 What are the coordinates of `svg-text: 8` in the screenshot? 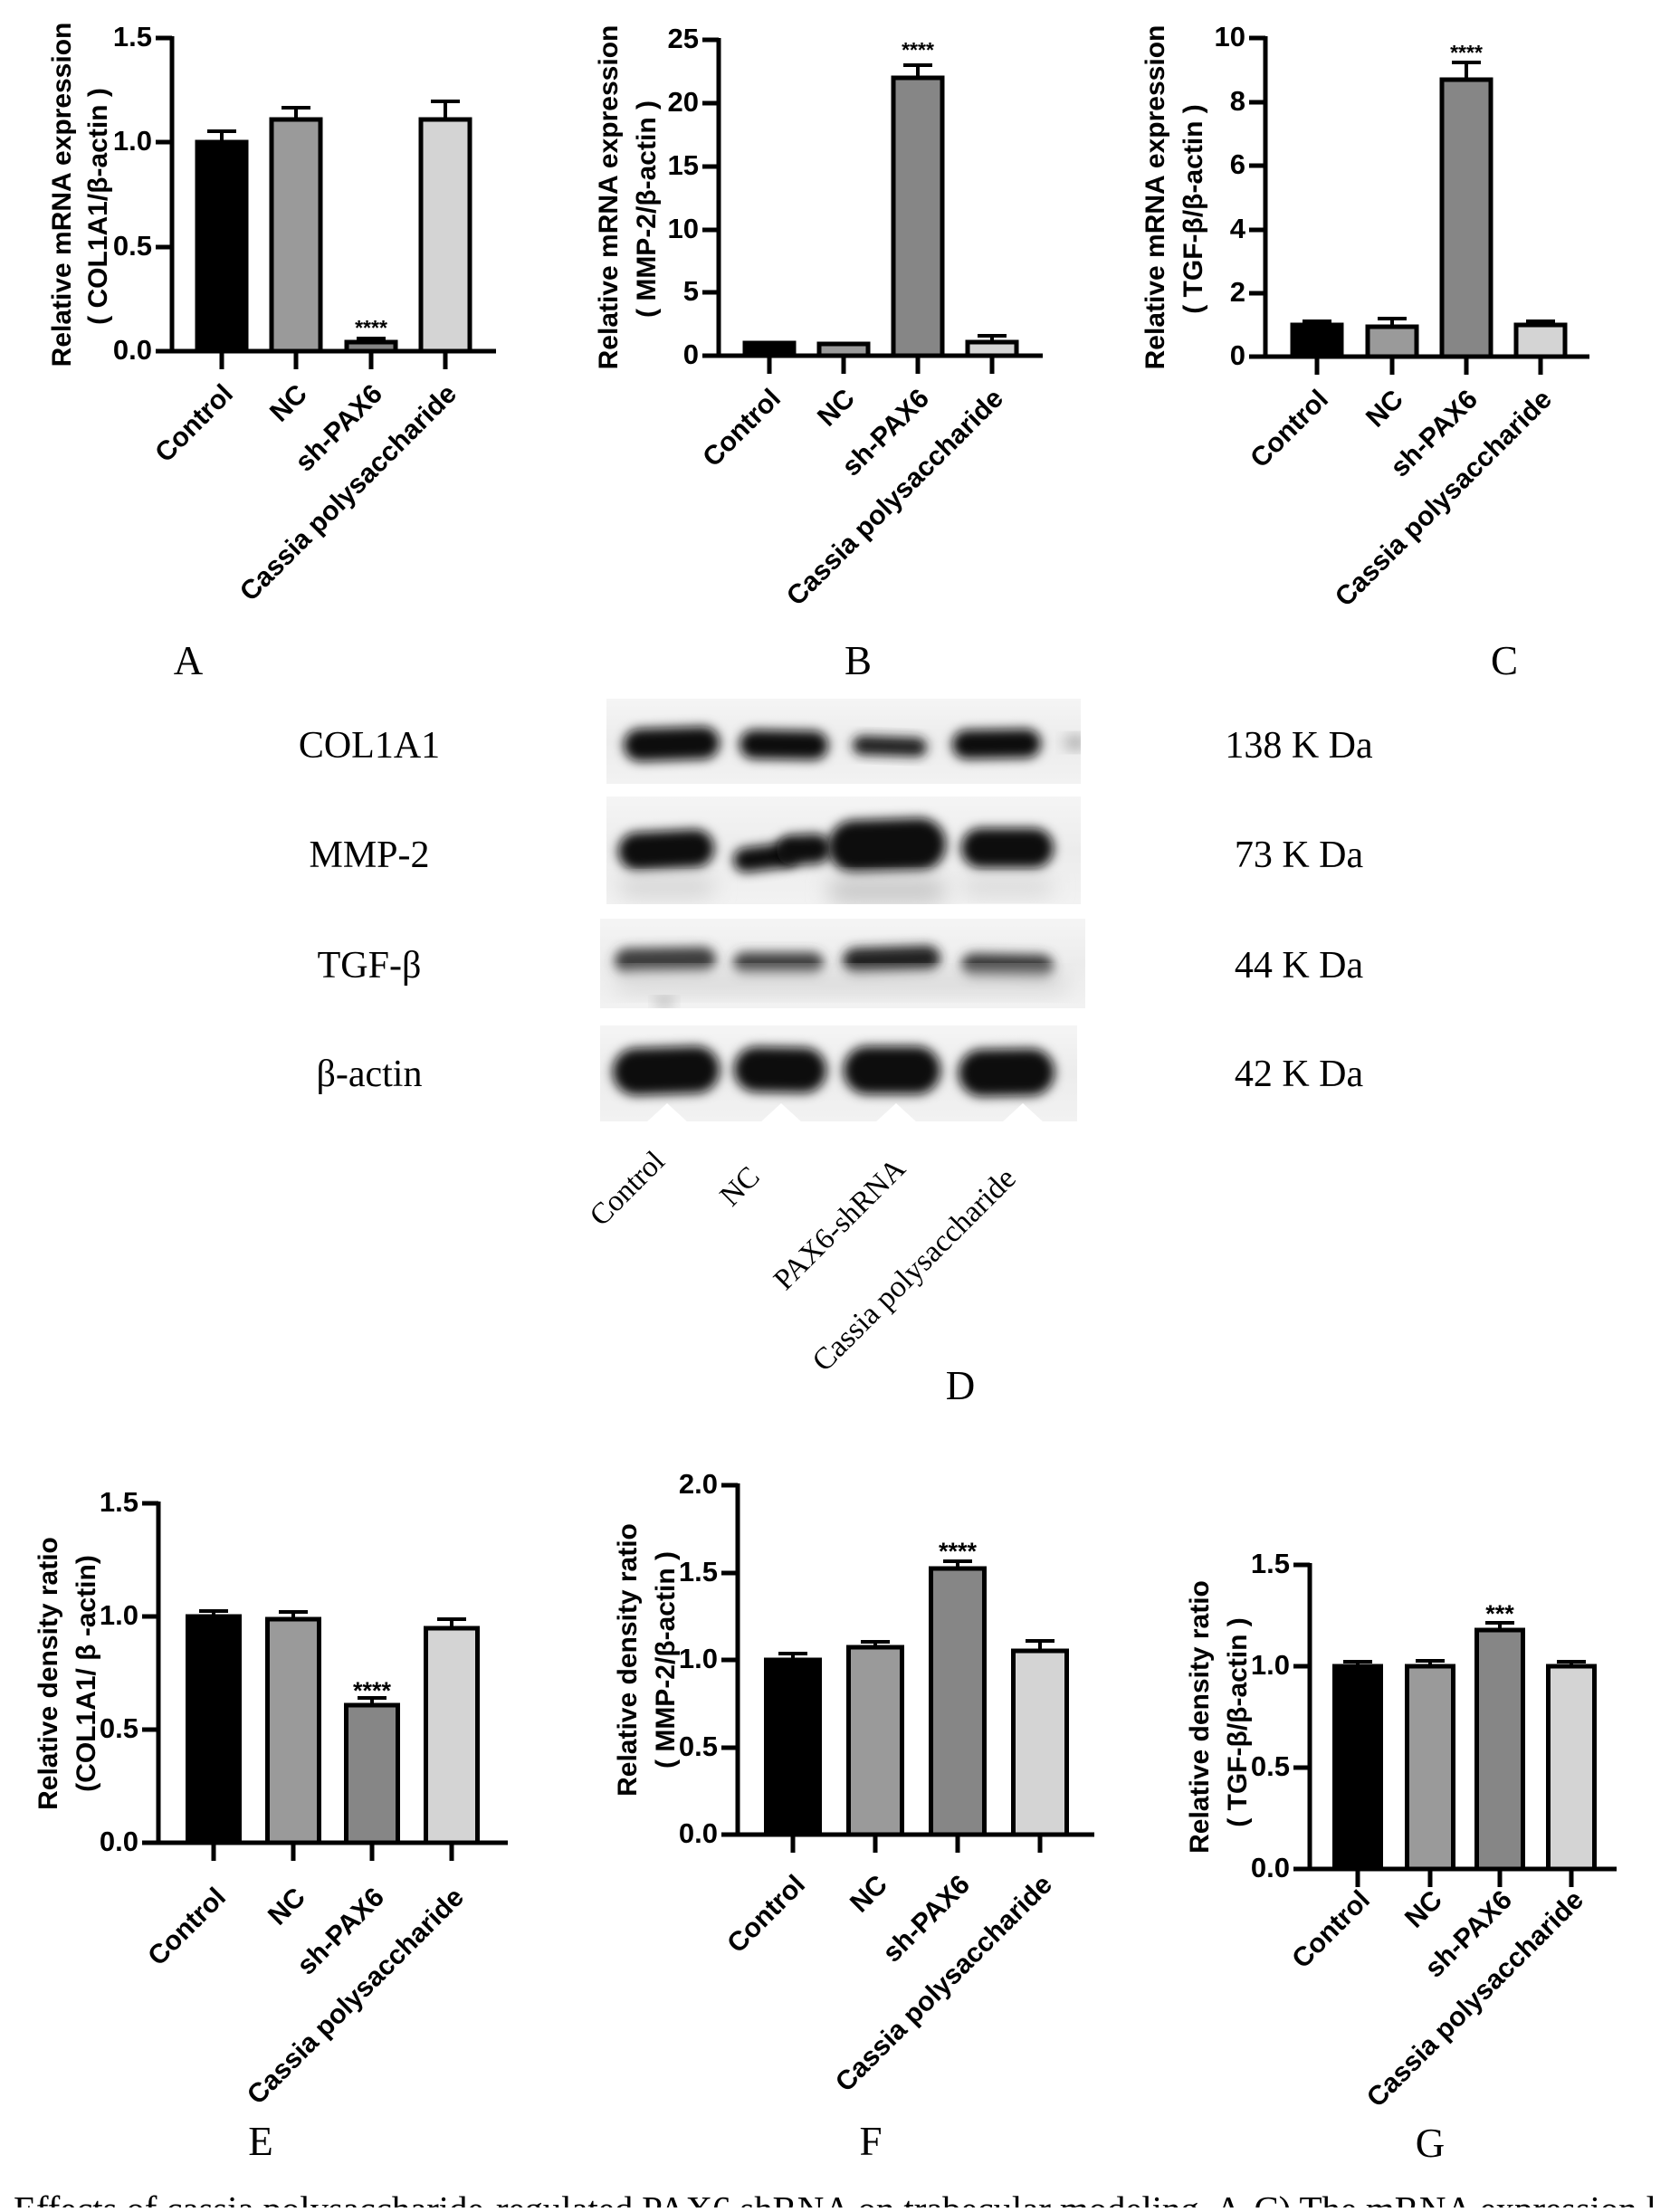 It's located at (1237, 101).